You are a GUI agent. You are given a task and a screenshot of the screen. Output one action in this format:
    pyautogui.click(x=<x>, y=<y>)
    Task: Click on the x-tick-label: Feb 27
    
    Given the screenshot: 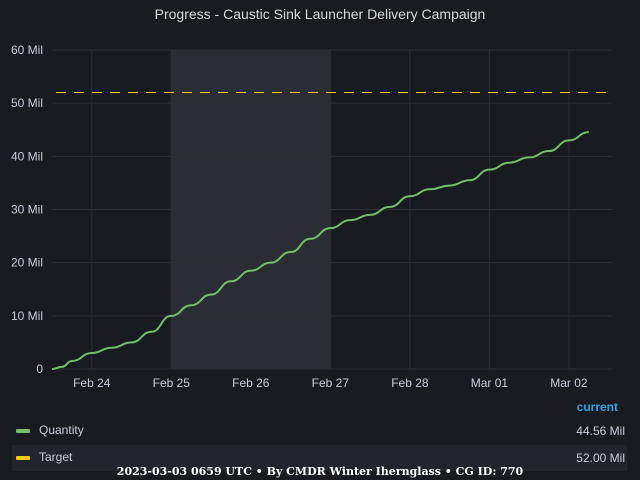 What is the action you would take?
    pyautogui.click(x=331, y=383)
    